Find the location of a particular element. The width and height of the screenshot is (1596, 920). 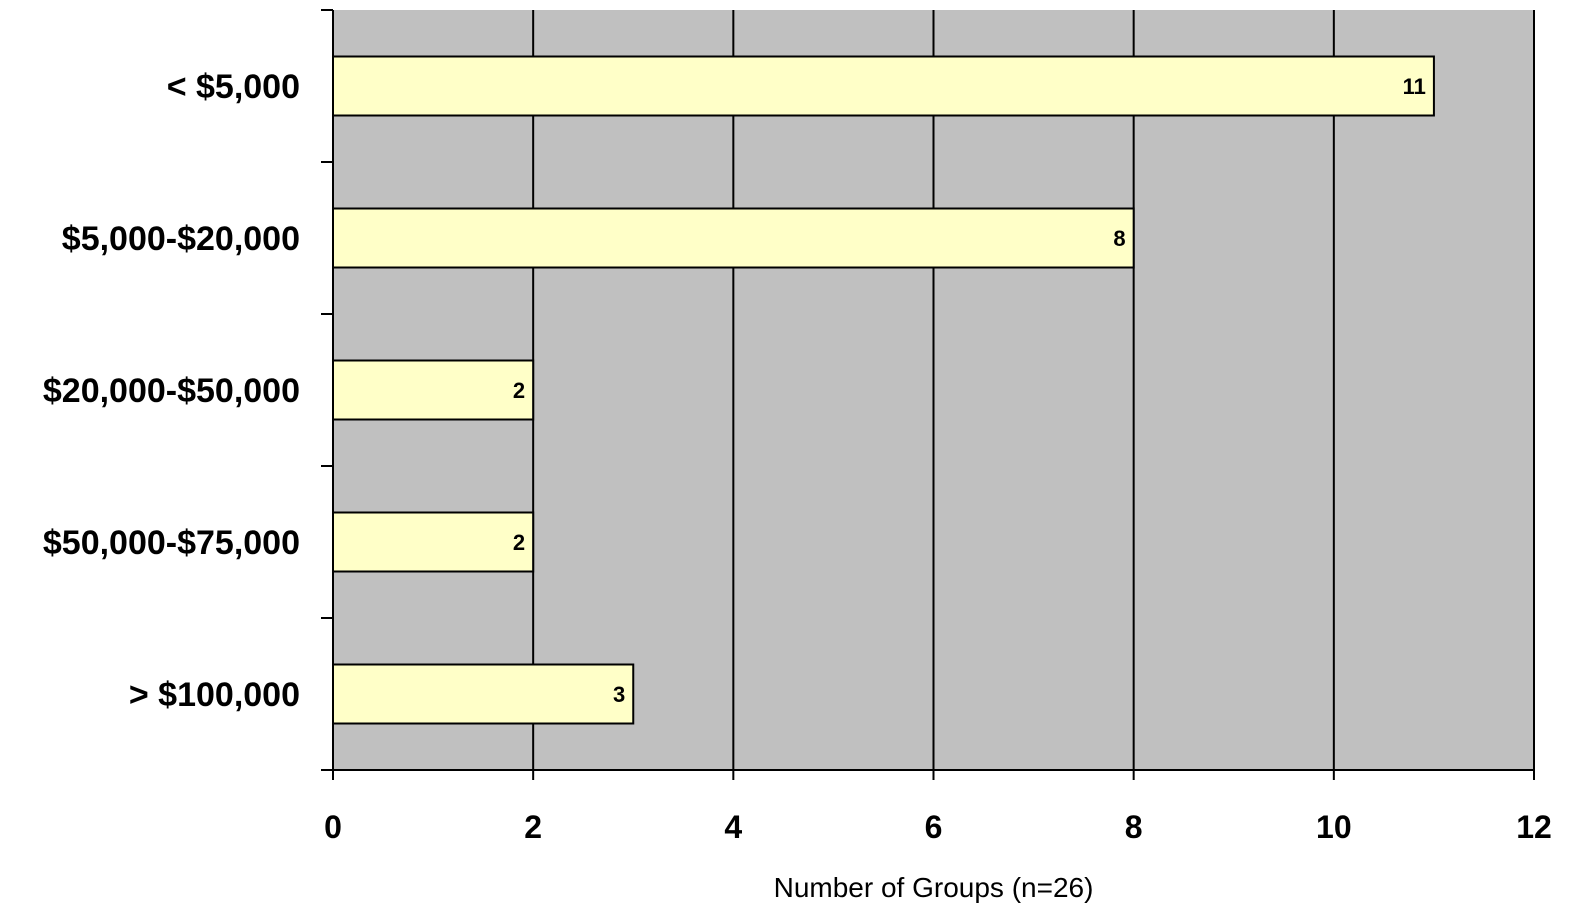

category-label-3: $50,000-$75,000 is located at coordinates (171, 543).